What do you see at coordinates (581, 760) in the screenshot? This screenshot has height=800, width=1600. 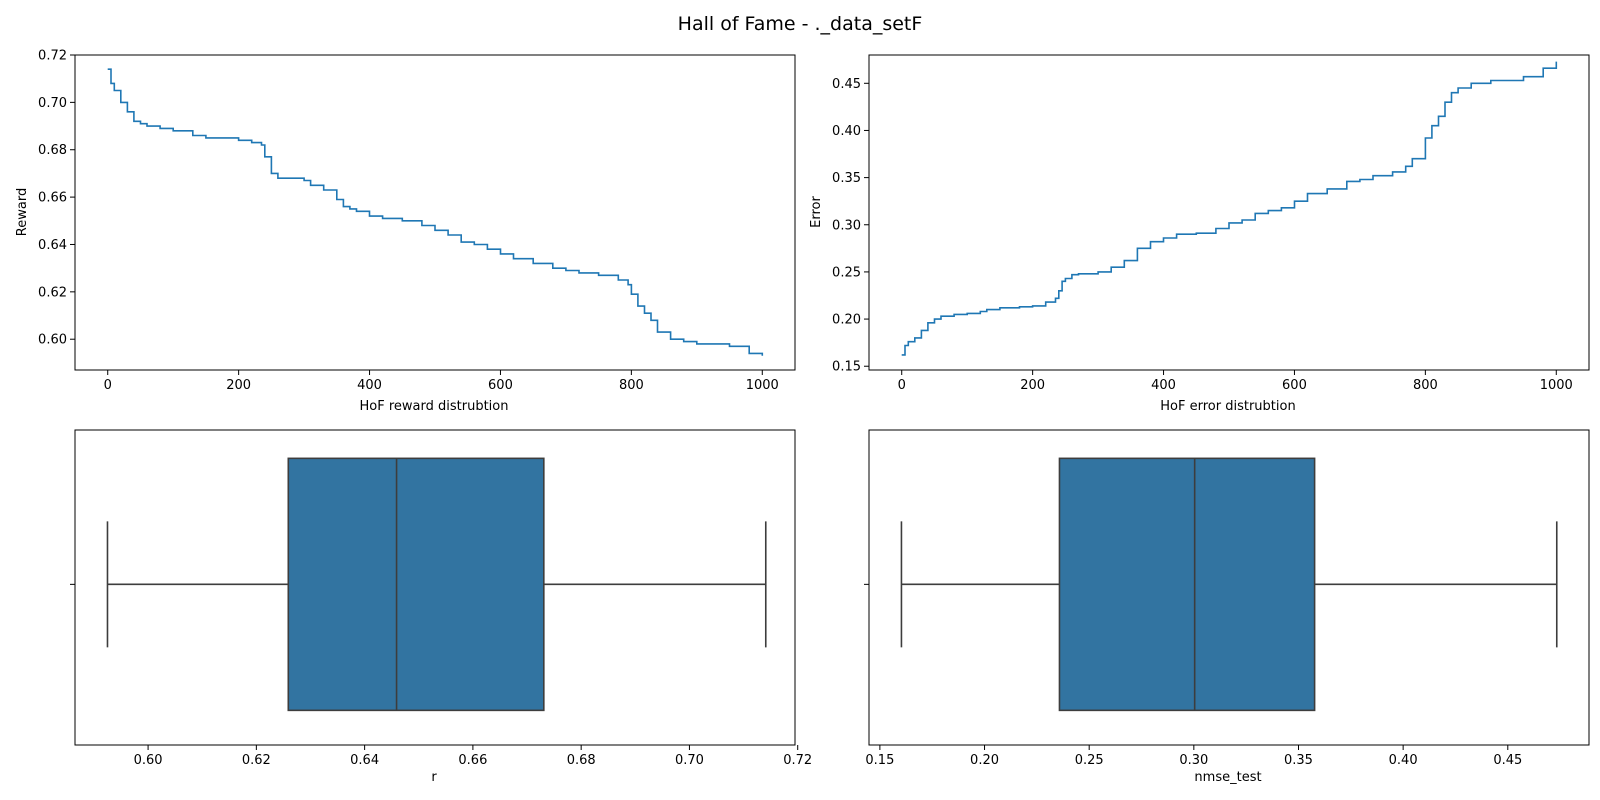 I see `reward-boxplot-xtick-label: 0.68` at bounding box center [581, 760].